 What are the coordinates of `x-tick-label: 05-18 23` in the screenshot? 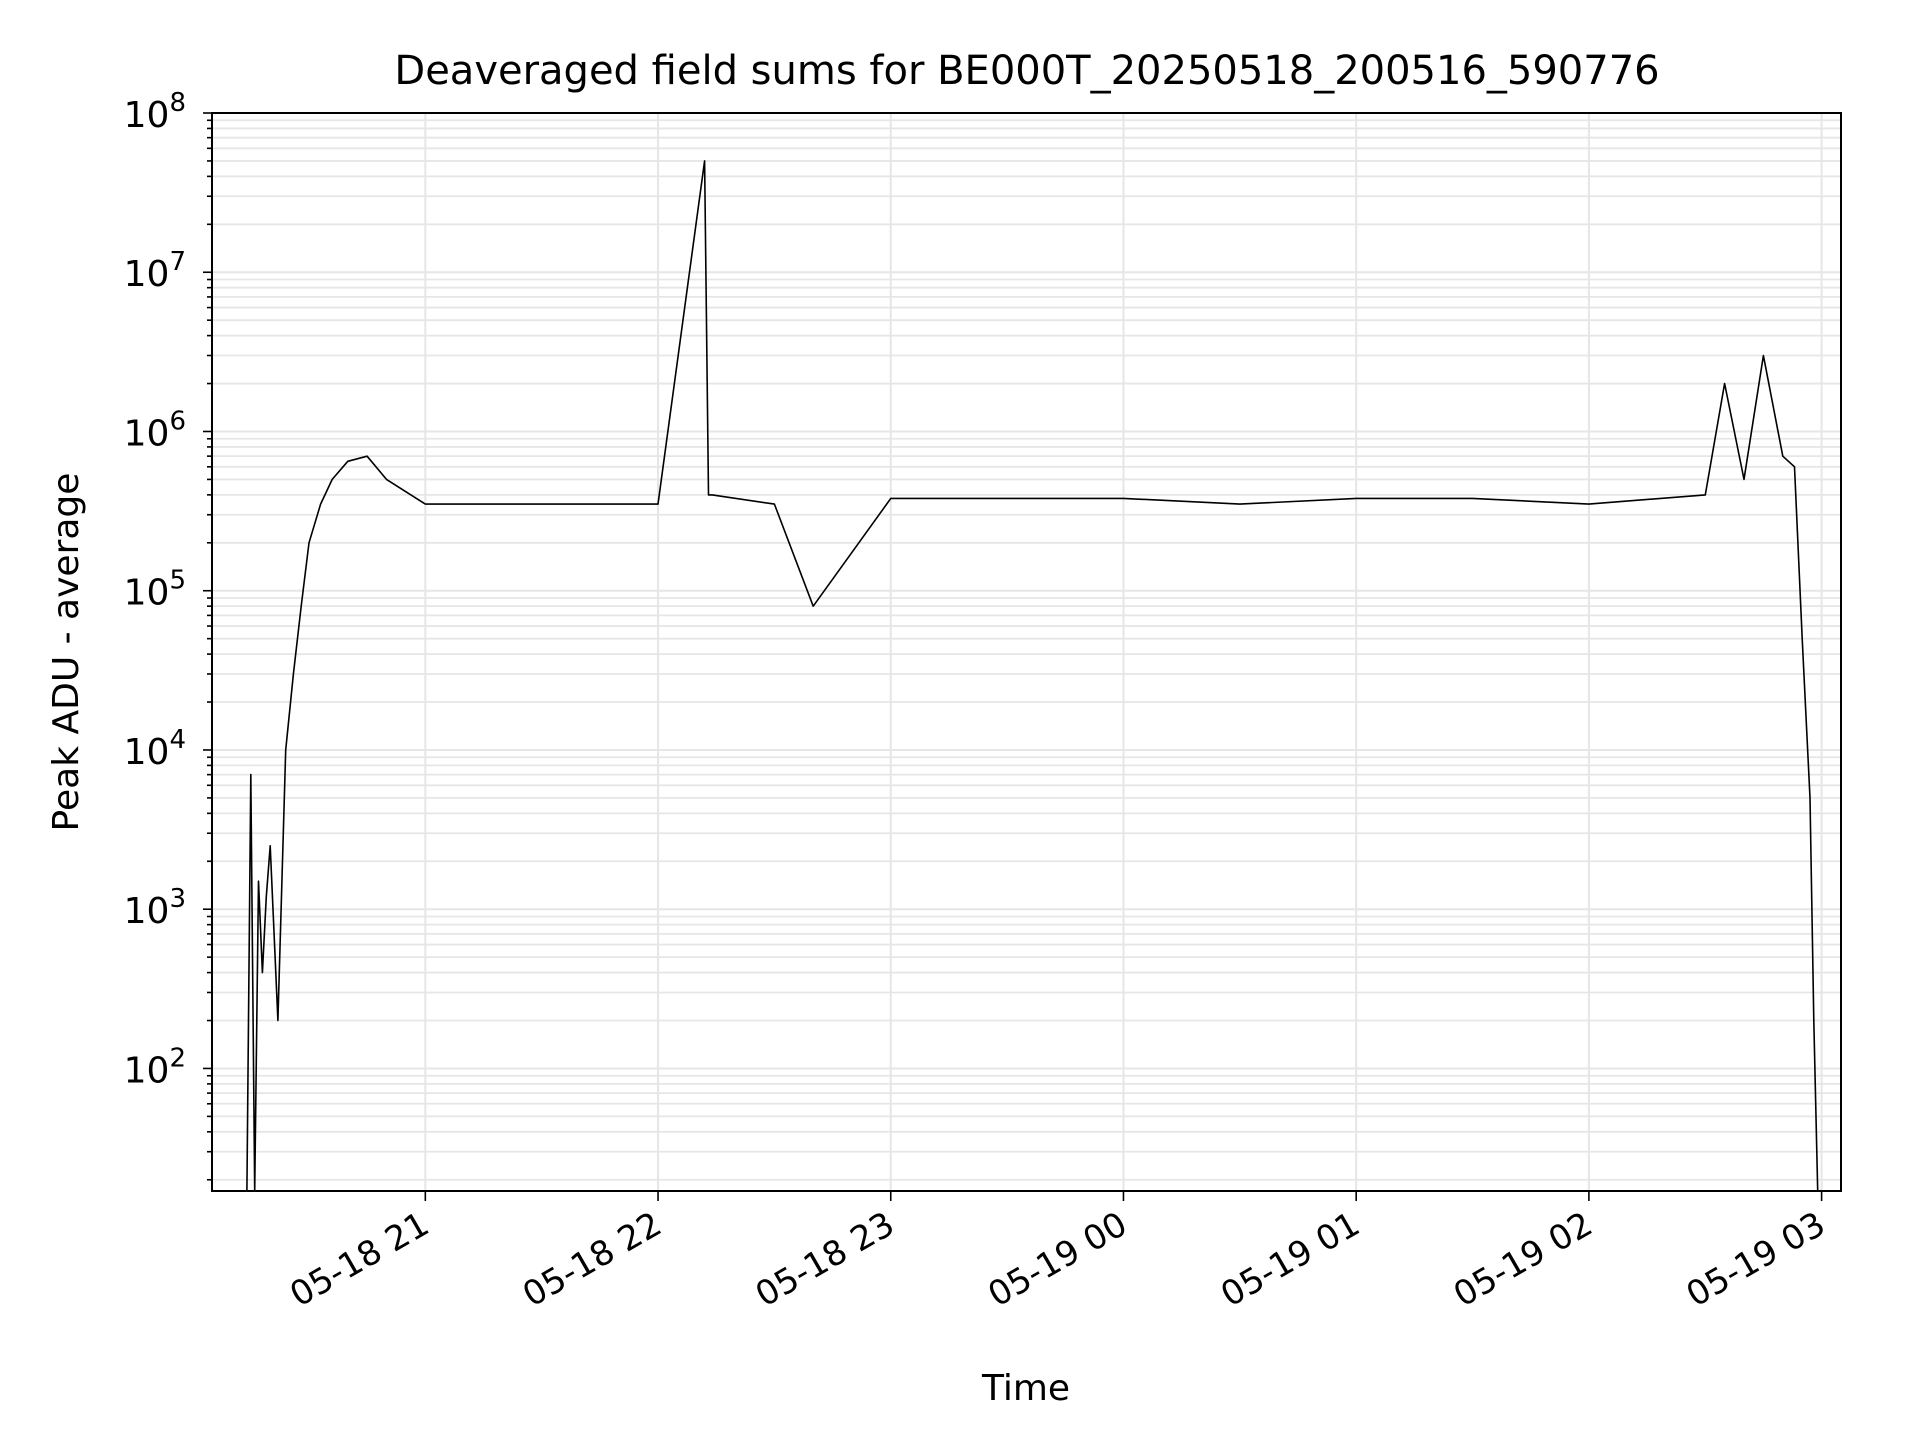 It's located at (825, 1259).